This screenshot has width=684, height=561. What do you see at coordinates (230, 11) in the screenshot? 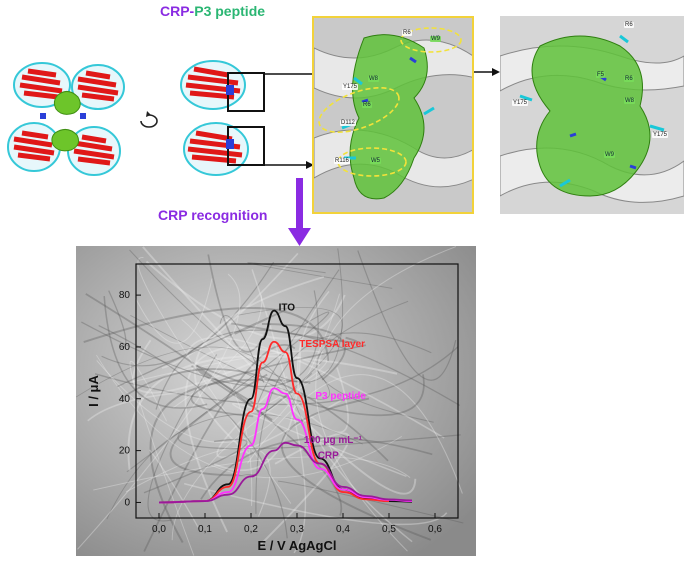
I see `title-p3-peptide: P3 peptide` at bounding box center [230, 11].